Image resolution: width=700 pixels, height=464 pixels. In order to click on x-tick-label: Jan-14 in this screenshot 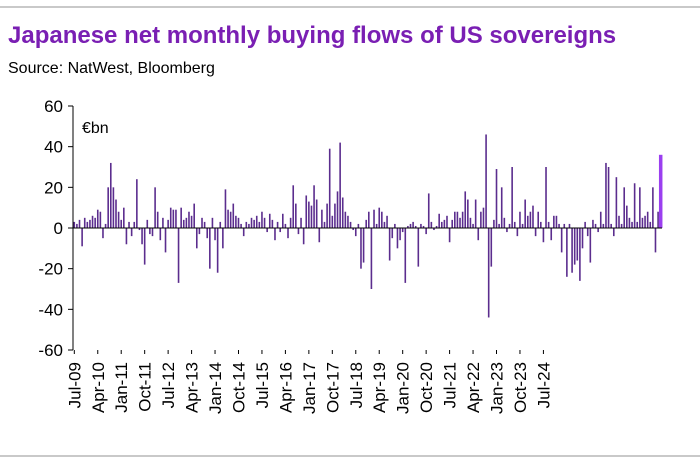, I will do `click(215, 388)`.